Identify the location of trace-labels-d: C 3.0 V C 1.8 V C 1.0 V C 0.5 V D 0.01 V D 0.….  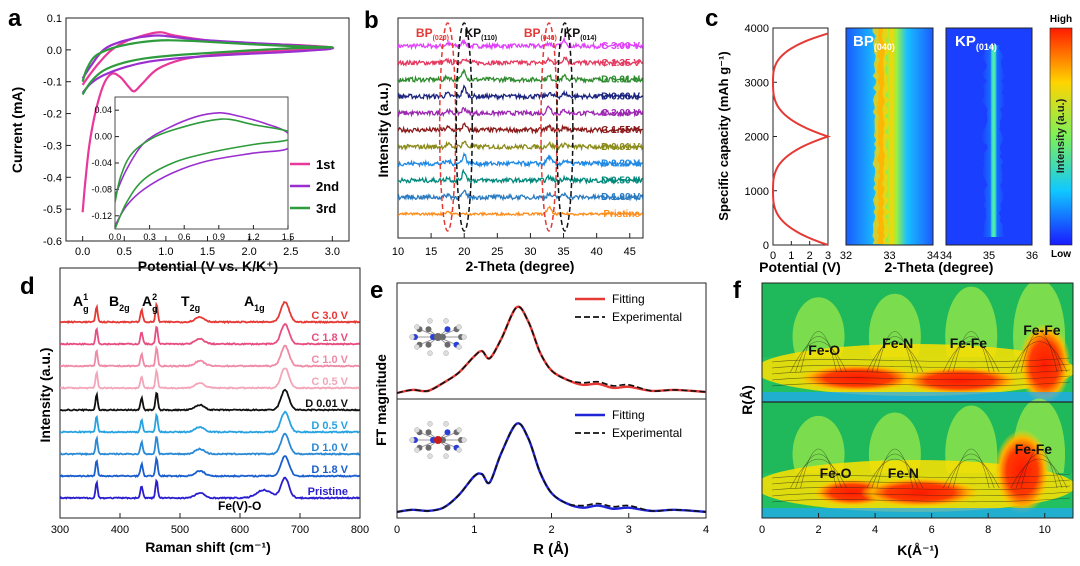
(326, 404).